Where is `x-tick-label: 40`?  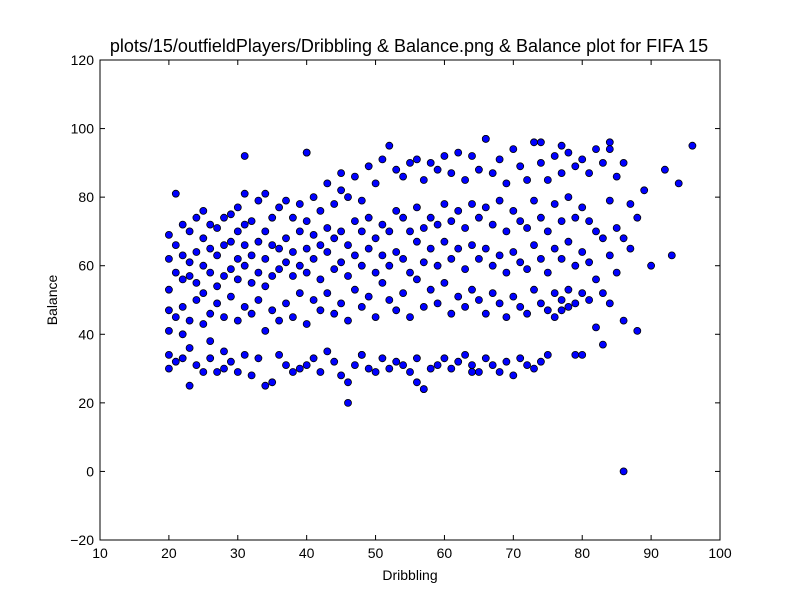 x-tick-label: 40 is located at coordinates (307, 553).